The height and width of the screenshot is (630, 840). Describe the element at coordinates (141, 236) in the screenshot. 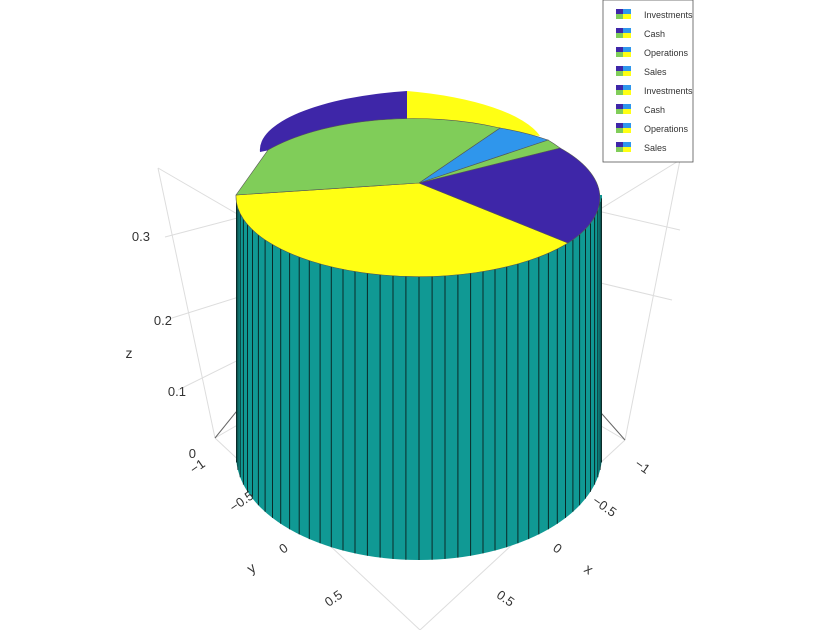

I see `z-tick-label: 0.3` at that location.